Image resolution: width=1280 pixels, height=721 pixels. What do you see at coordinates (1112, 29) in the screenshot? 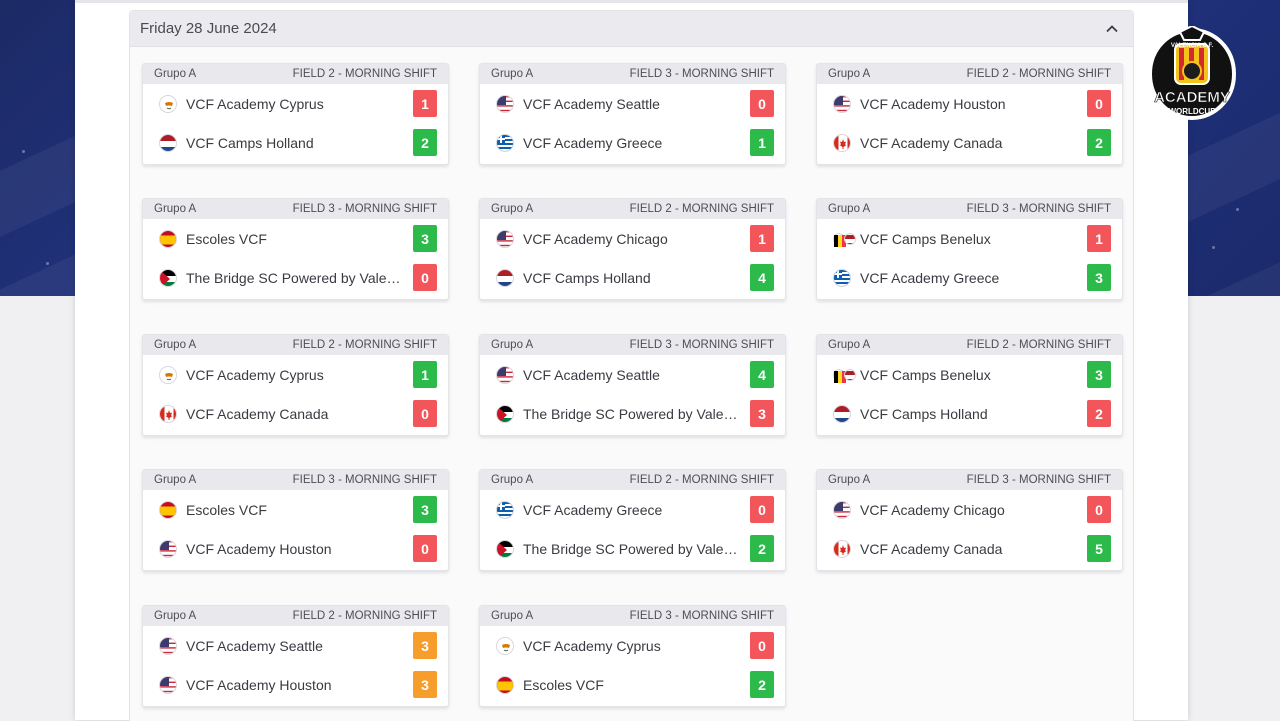
I see `chevron-up-icon` at bounding box center [1112, 29].